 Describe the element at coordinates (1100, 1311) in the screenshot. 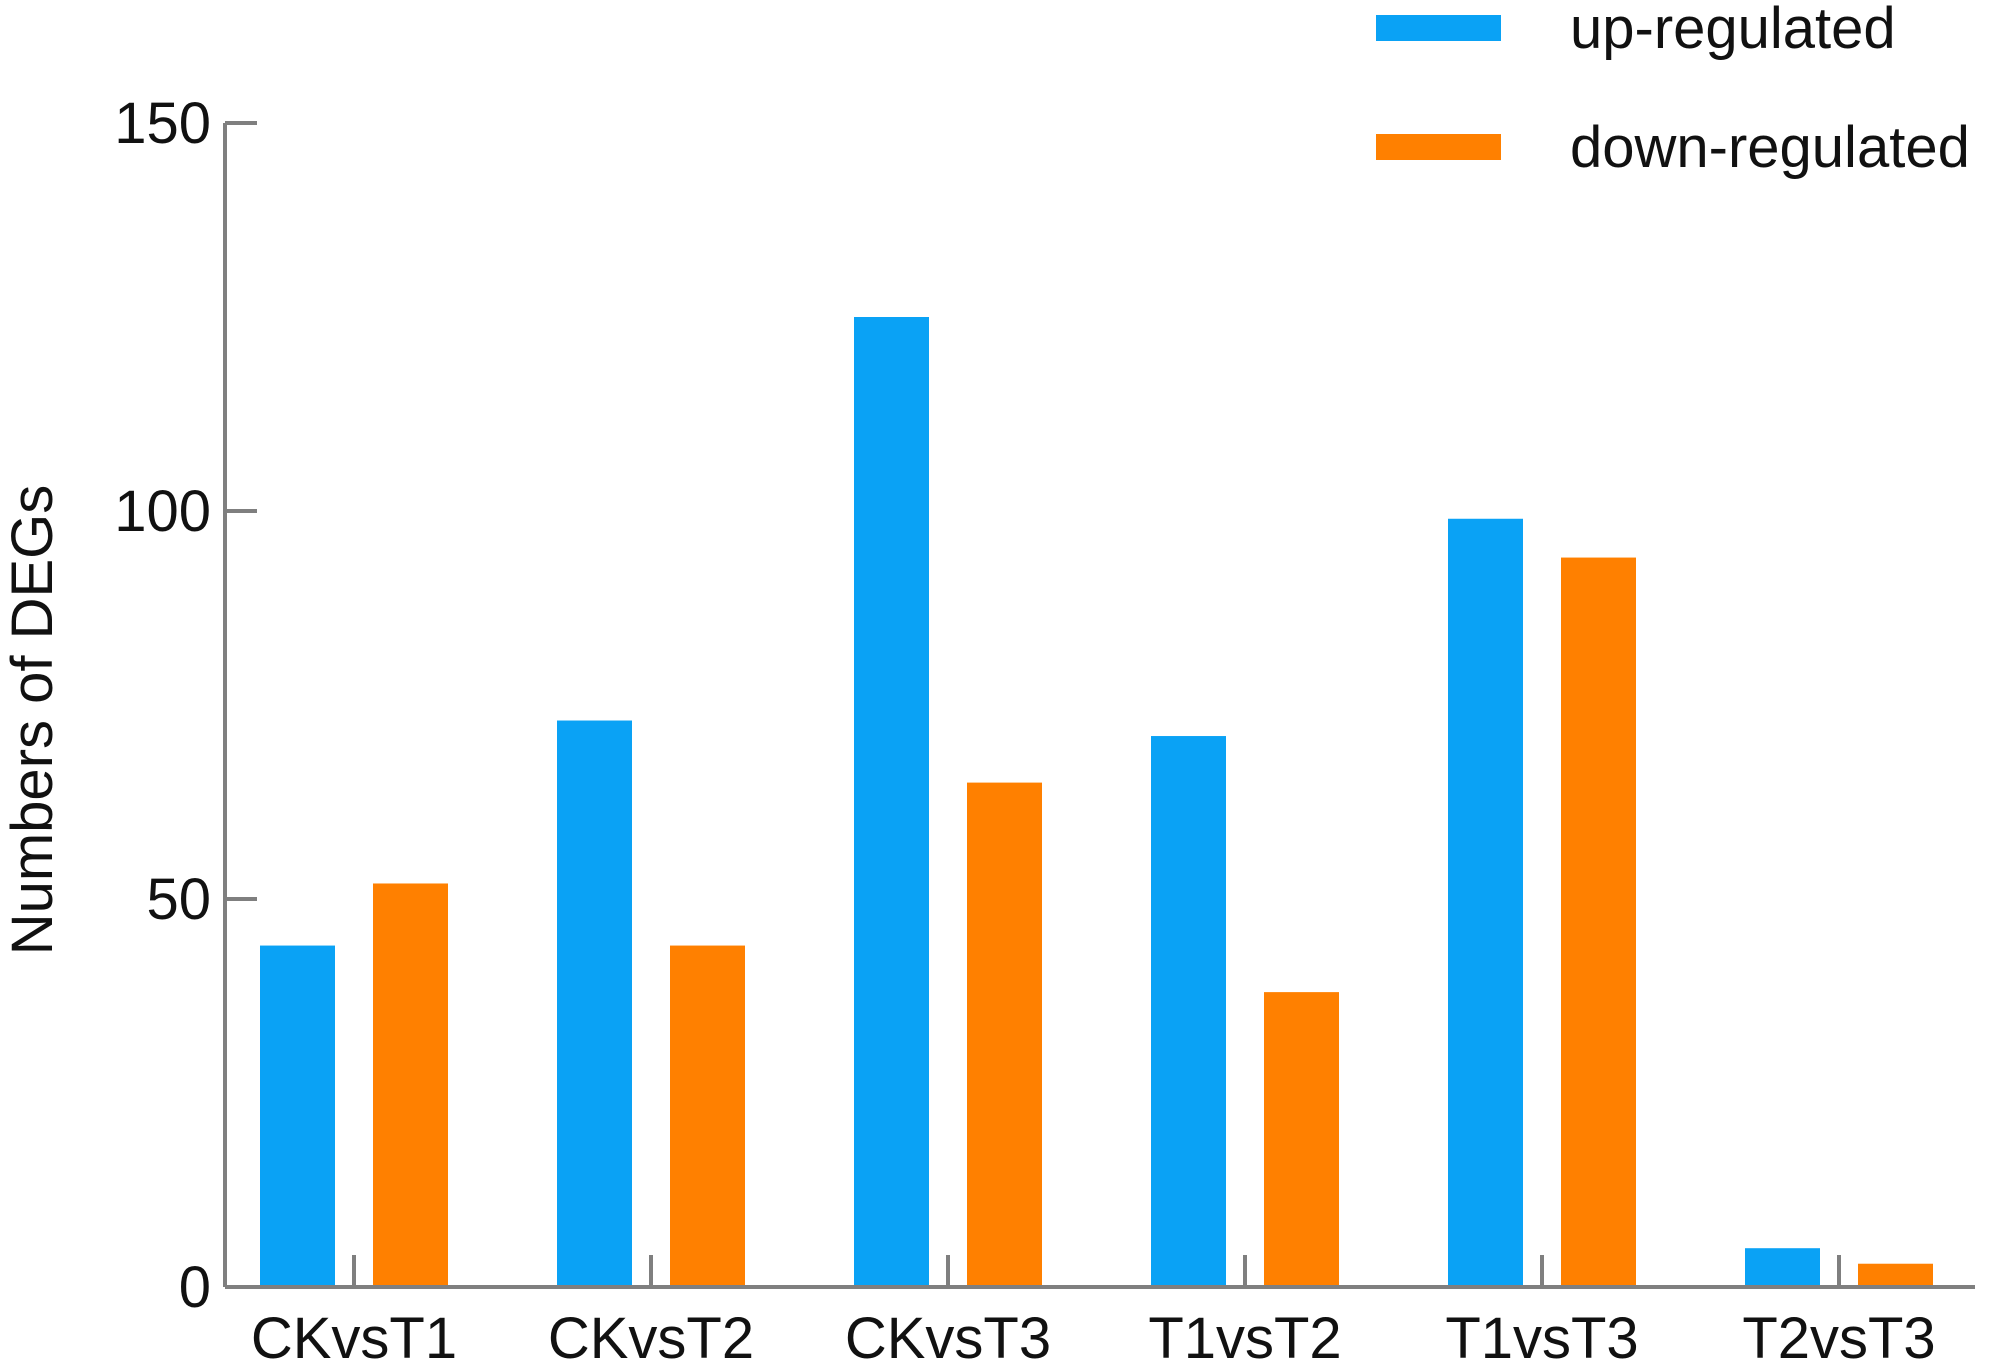

I see `x-axis: CKvsT1 CKvsT2 CKvsT3 T1vsT2 T1vsT3 T2vsT3` at that location.